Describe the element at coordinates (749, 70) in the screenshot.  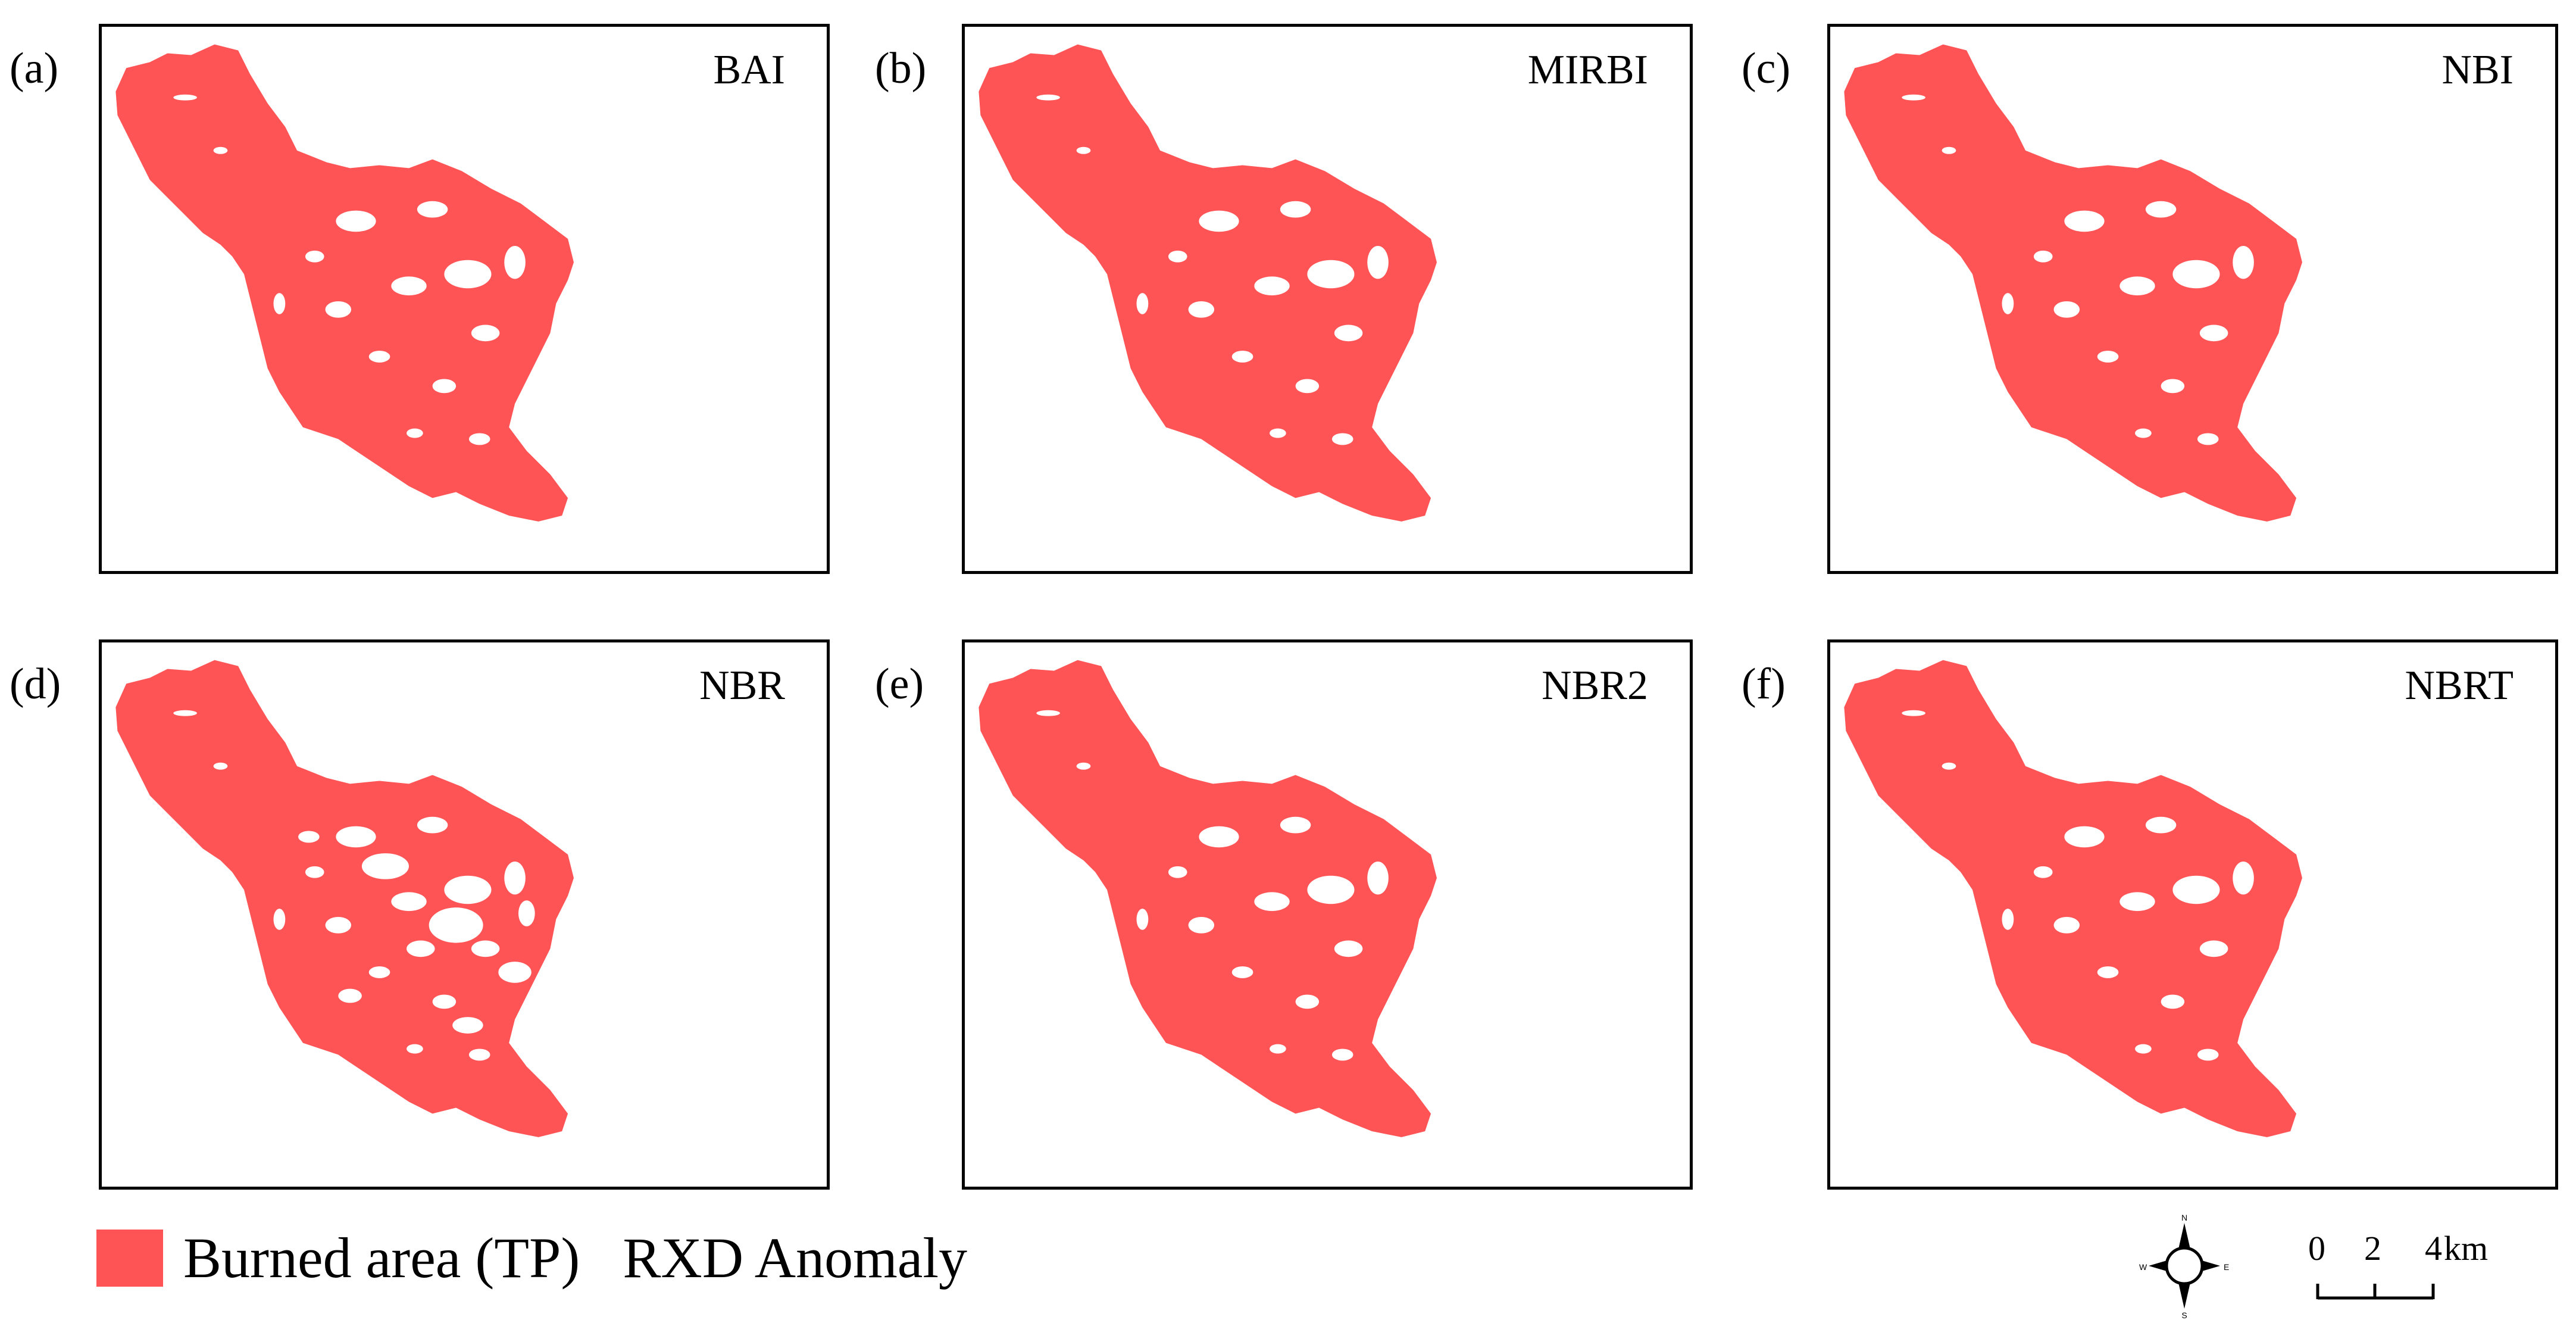
I see `panel-title: BAI` at that location.